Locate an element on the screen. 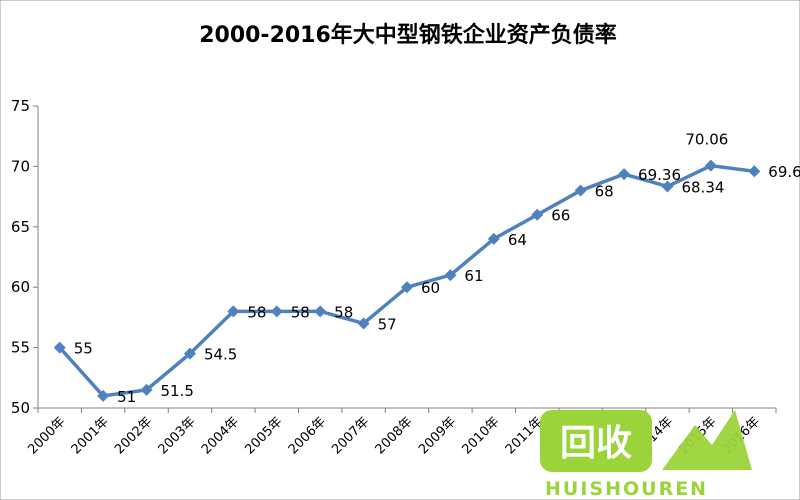  watermark-logo-badge is located at coordinates (596, 441).